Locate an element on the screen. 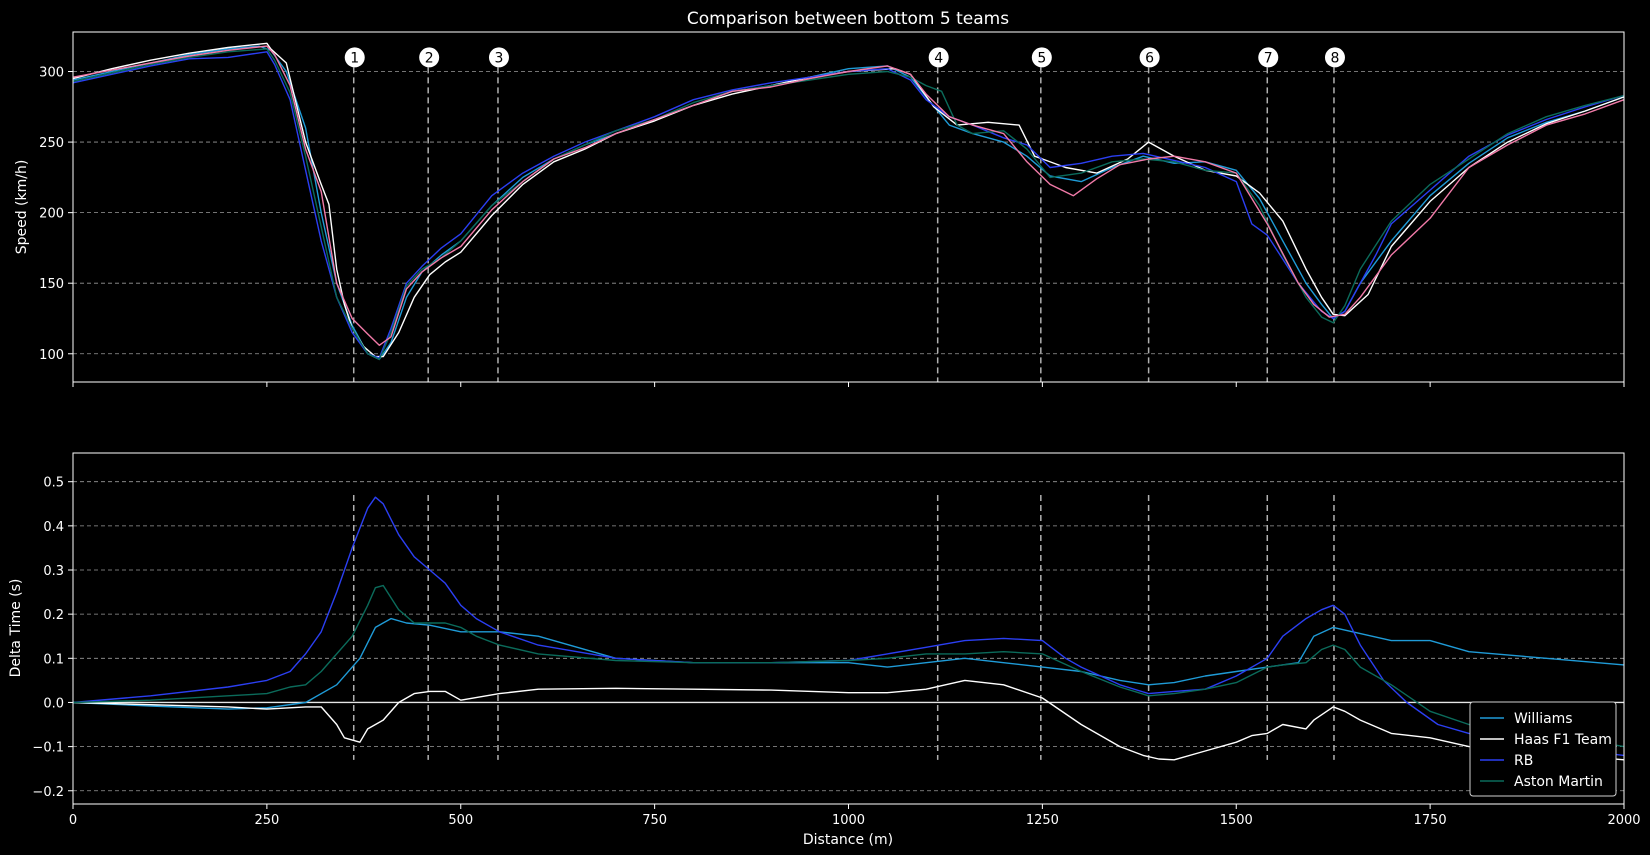  corner-badge-label-1: 1 is located at coordinates (354, 58).